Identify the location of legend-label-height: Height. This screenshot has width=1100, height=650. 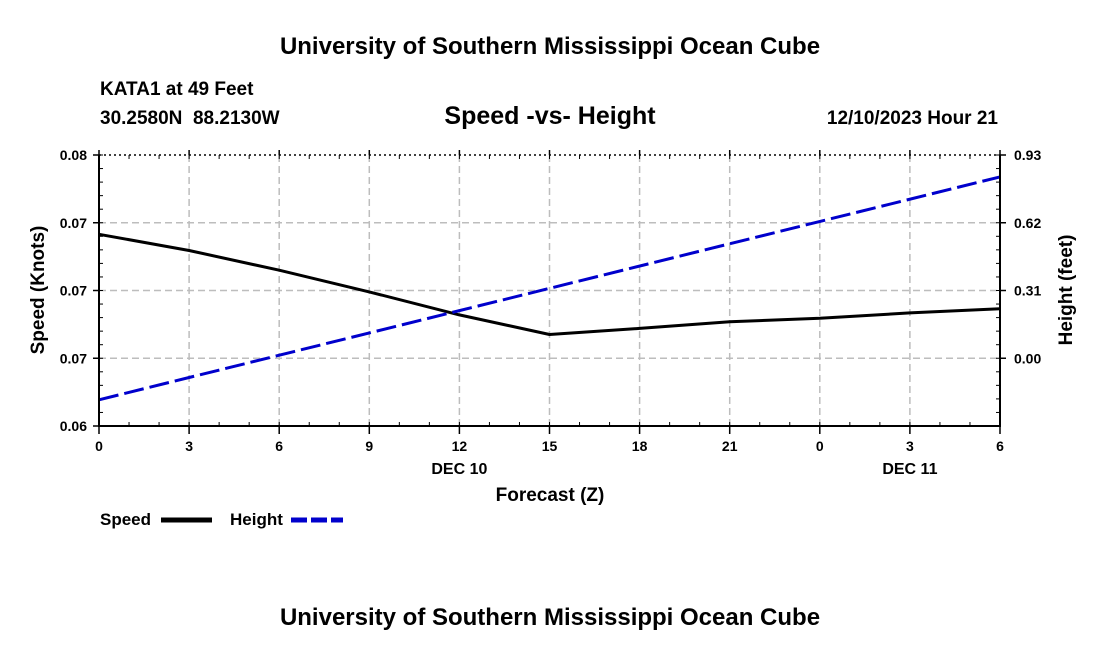
(256, 519).